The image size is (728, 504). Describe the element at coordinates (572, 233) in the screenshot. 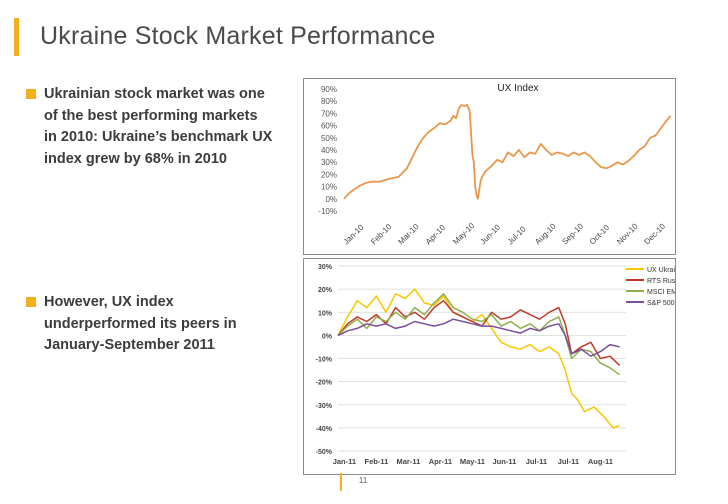

I see `x-tick-label: Sep-10` at that location.